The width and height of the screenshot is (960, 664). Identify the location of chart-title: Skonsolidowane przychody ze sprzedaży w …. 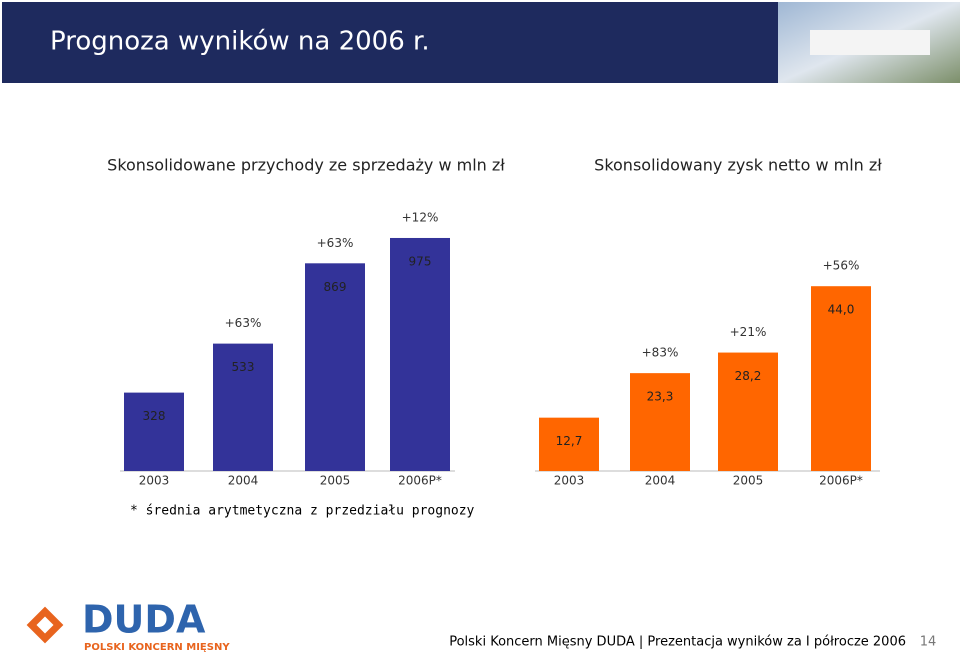
(306, 165).